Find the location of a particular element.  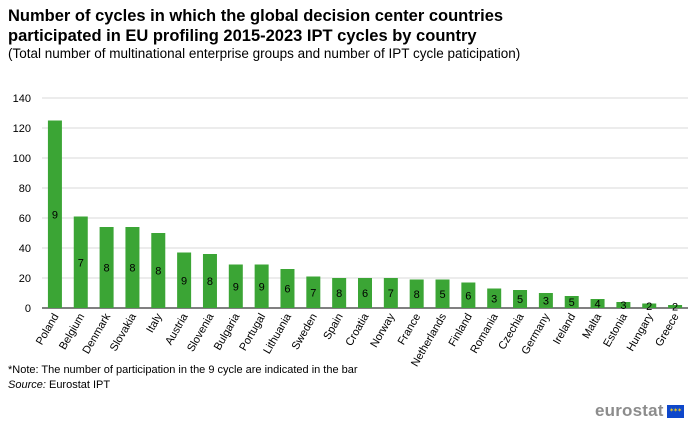

y-tick-label: 0 is located at coordinates (28, 309).